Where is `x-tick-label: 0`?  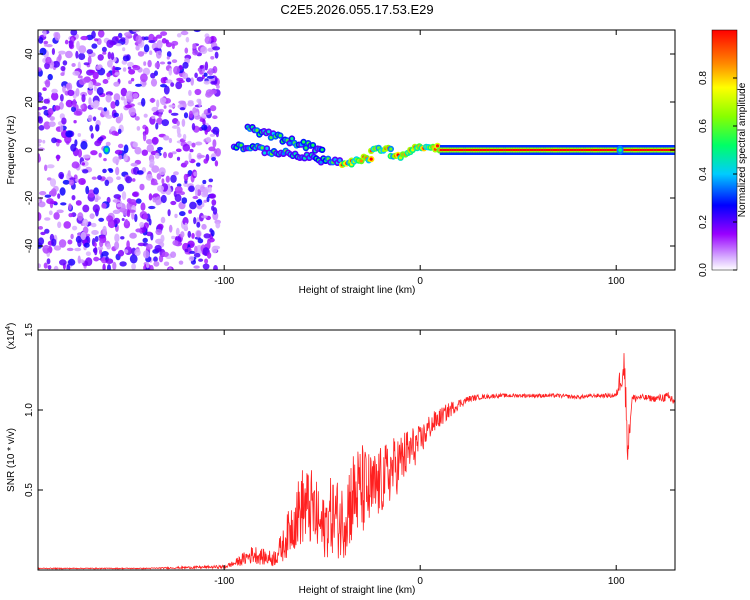 x-tick-label: 0 is located at coordinates (420, 281).